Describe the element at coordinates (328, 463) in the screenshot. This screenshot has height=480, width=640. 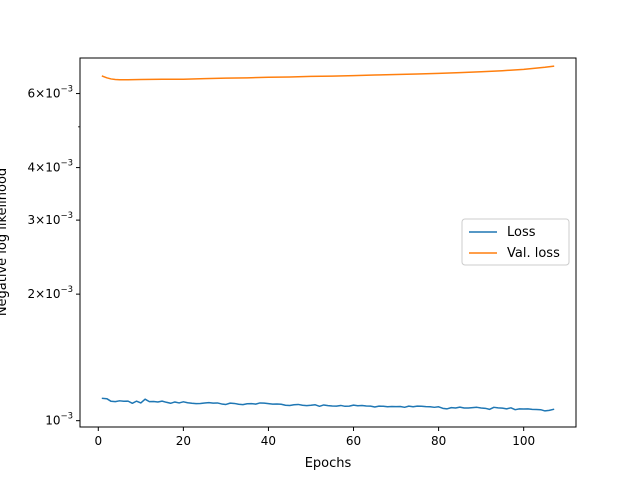
I see `x-axis-label: Epochs` at that location.